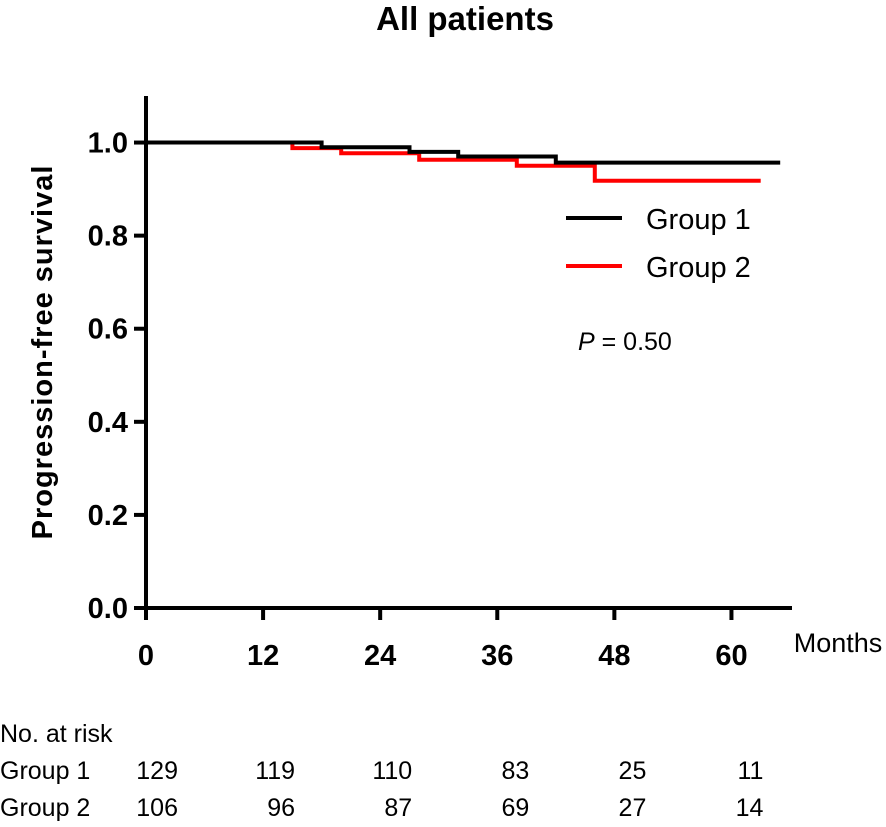  Describe the element at coordinates (515, 808) in the screenshot. I see `risk-value: 69` at that location.